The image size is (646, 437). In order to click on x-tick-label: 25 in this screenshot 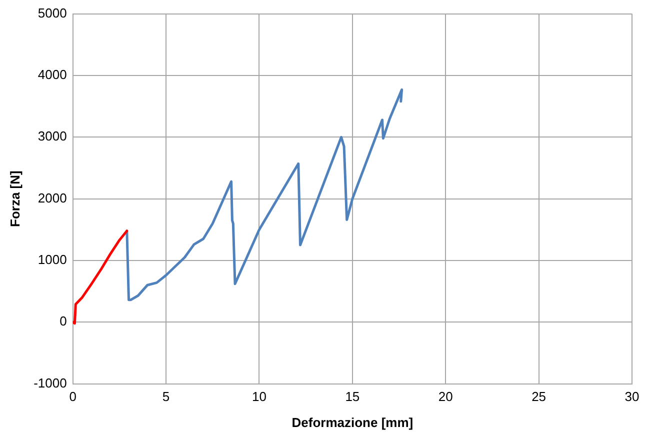, I will do `click(539, 396)`.